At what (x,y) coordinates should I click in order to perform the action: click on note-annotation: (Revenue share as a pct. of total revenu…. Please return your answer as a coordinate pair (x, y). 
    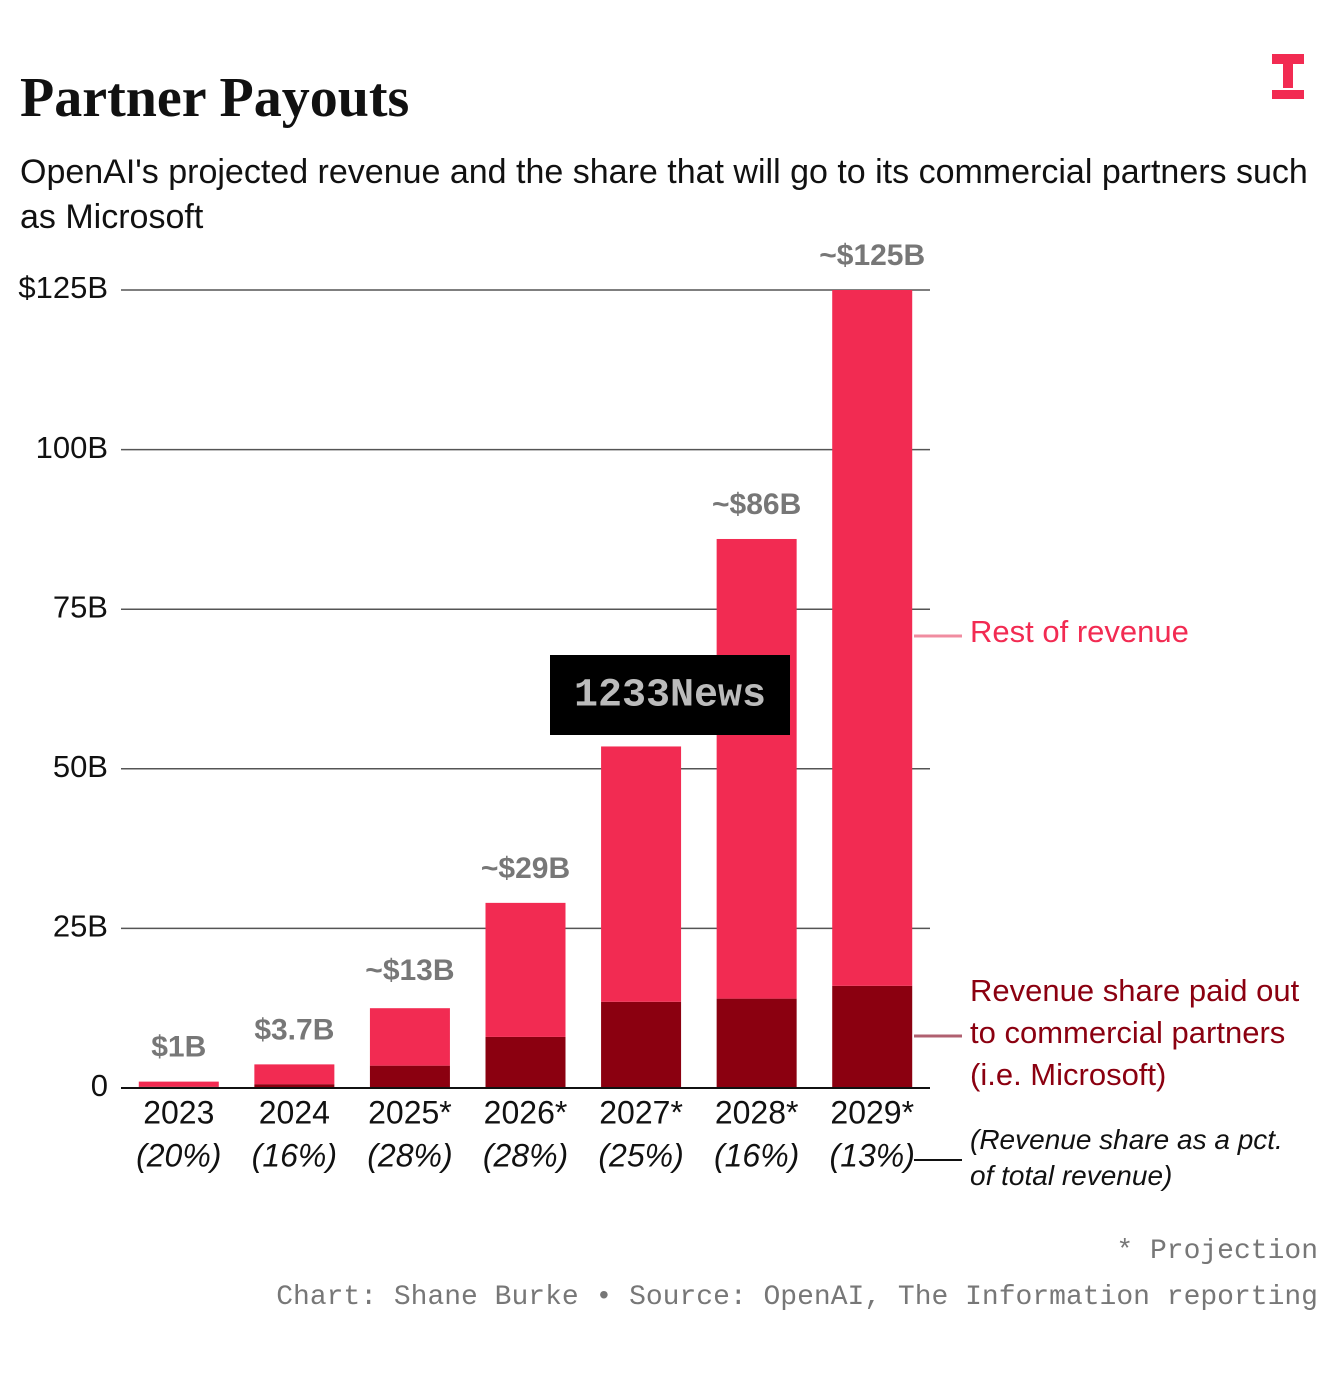
    Looking at the image, I should click on (1126, 1157).